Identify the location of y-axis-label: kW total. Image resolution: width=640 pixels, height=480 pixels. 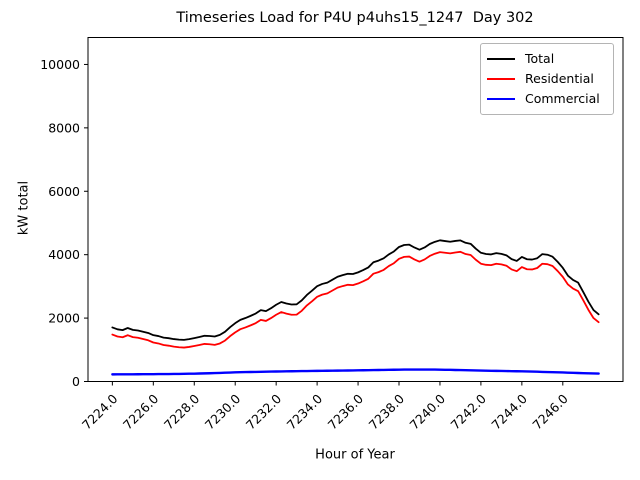
(24, 208).